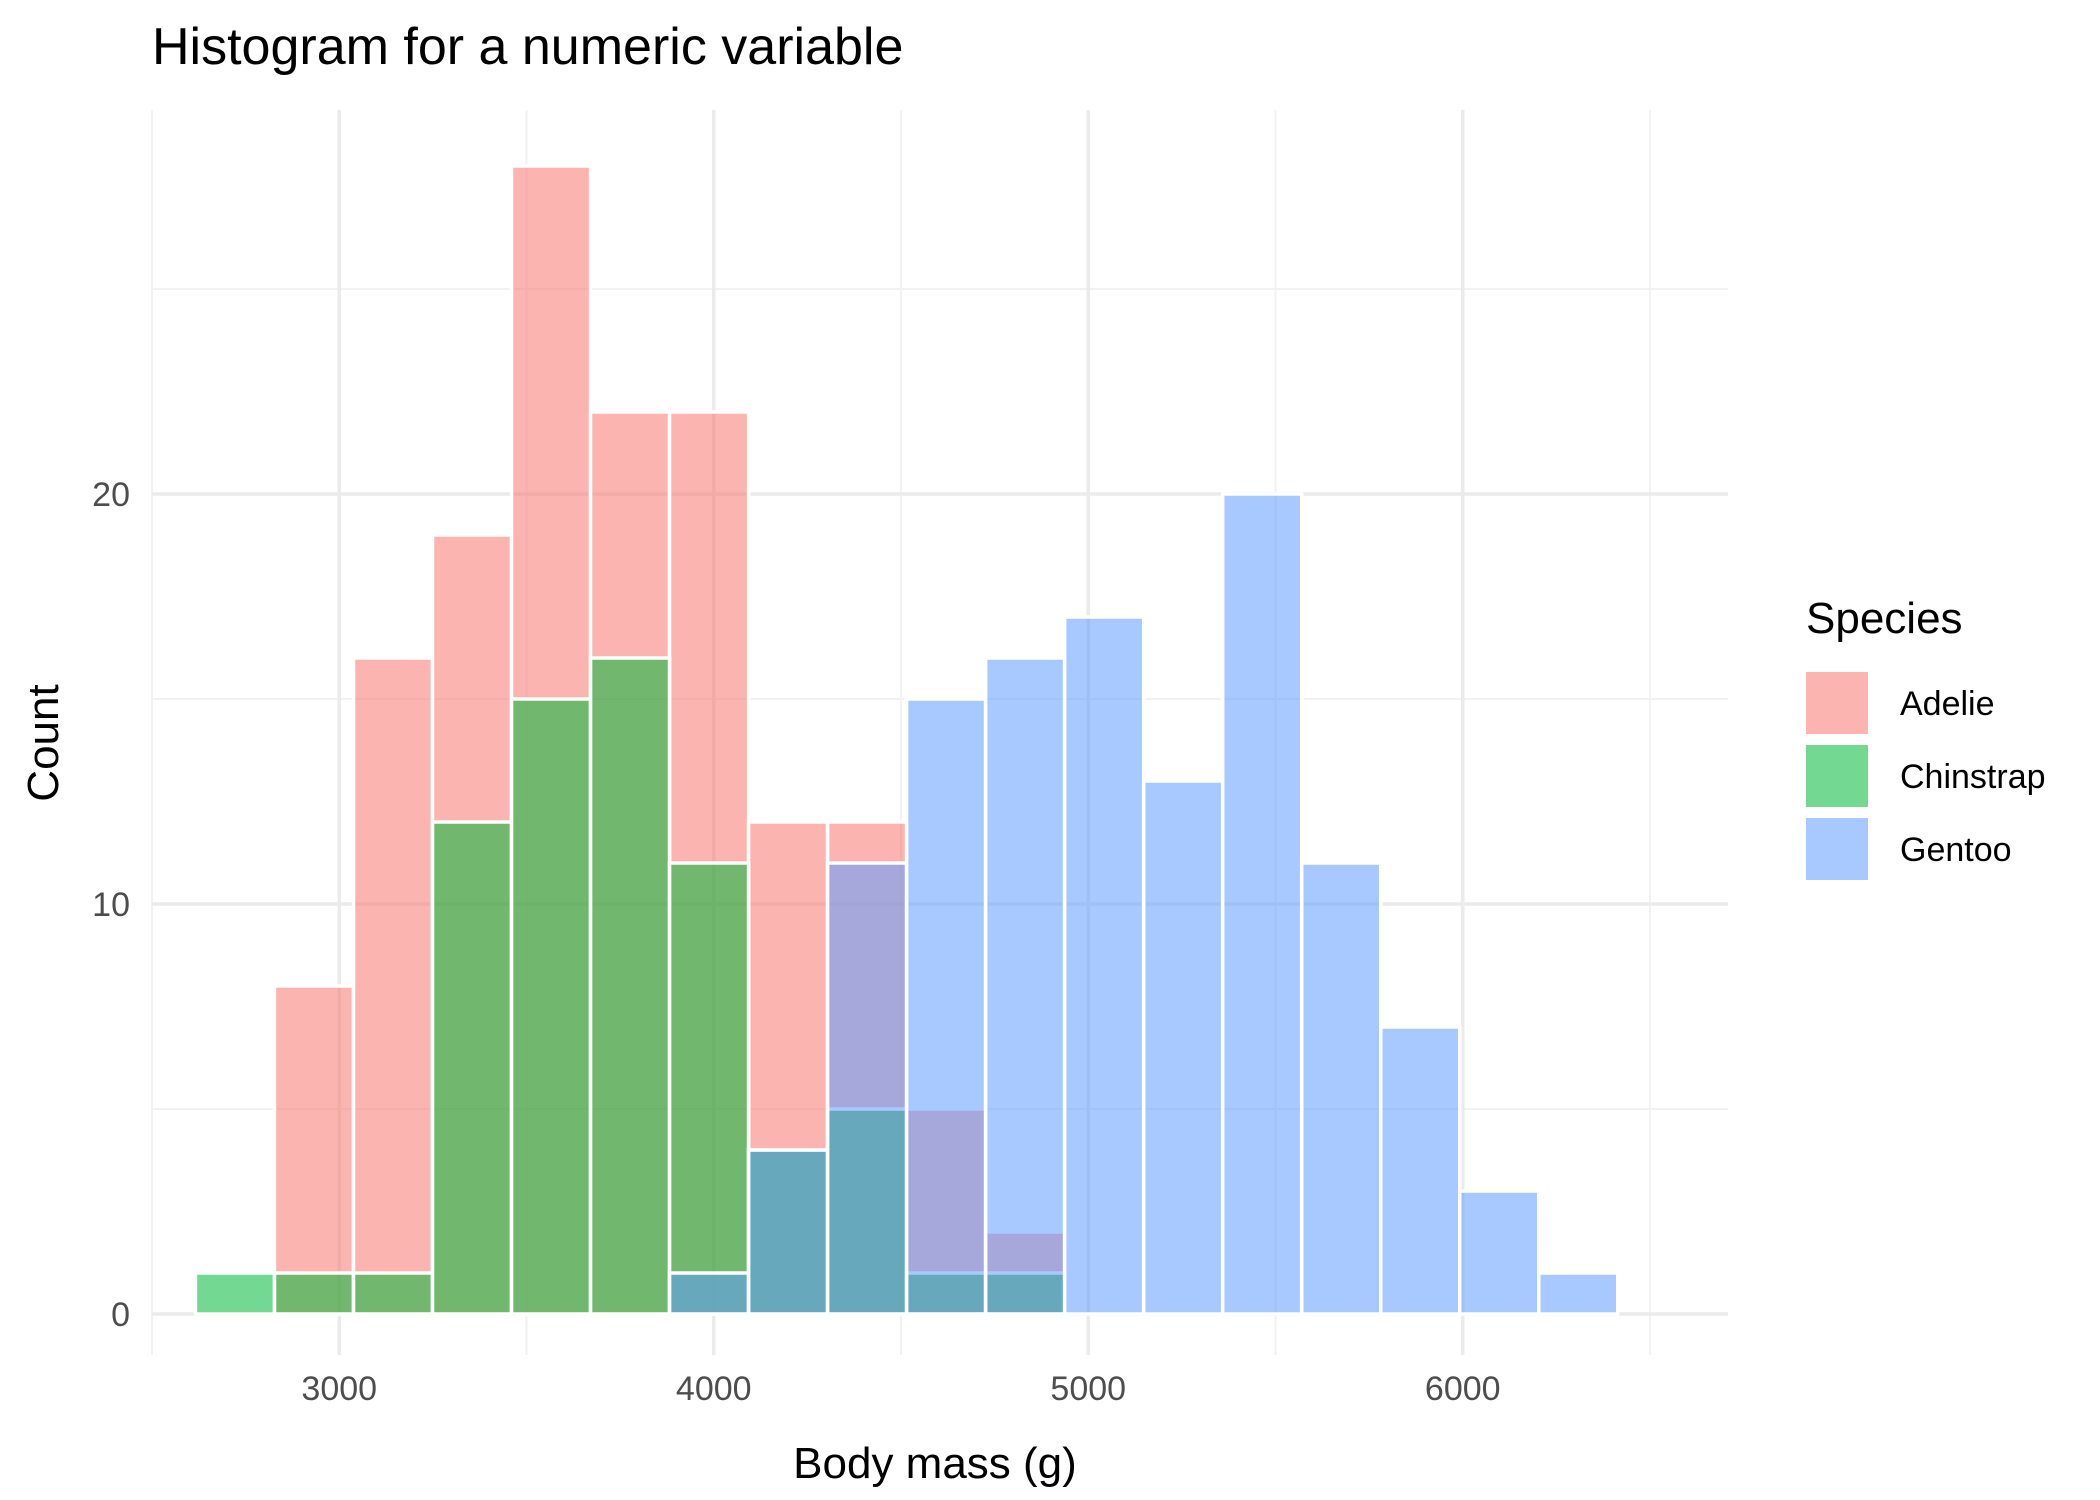 Image resolution: width=2100 pixels, height=1500 pixels. Describe the element at coordinates (527, 47) in the screenshot. I see `chart-title: Histogram for a numeric variable` at that location.